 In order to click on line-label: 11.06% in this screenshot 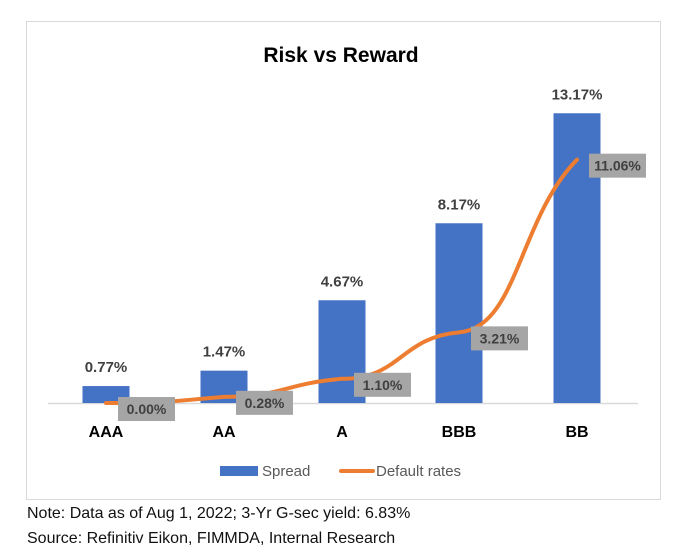, I will do `click(617, 166)`.